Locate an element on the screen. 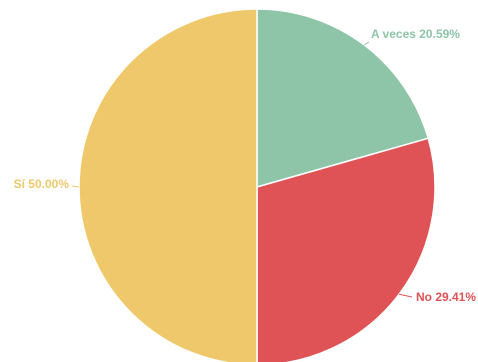 The height and width of the screenshot is (362, 478). slice-label: No 29.41% is located at coordinates (446, 297).